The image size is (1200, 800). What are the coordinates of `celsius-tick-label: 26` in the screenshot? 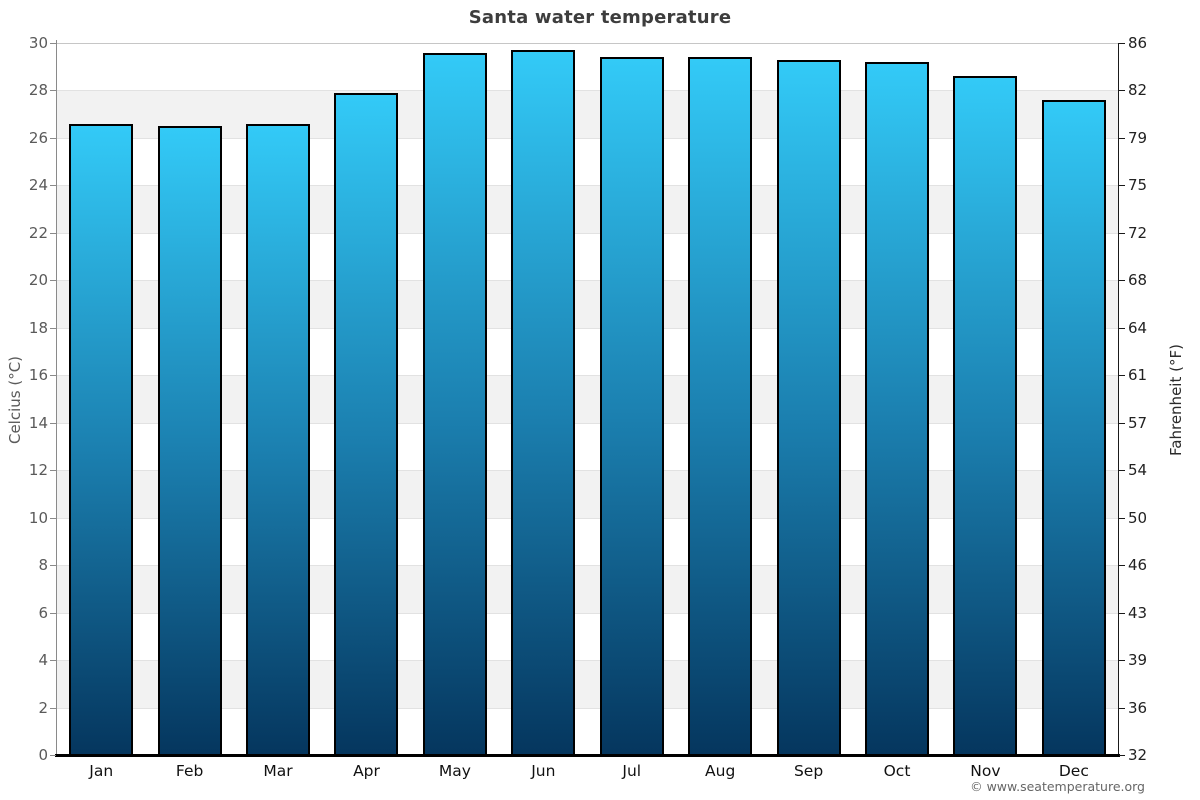 It's located at (38, 137).